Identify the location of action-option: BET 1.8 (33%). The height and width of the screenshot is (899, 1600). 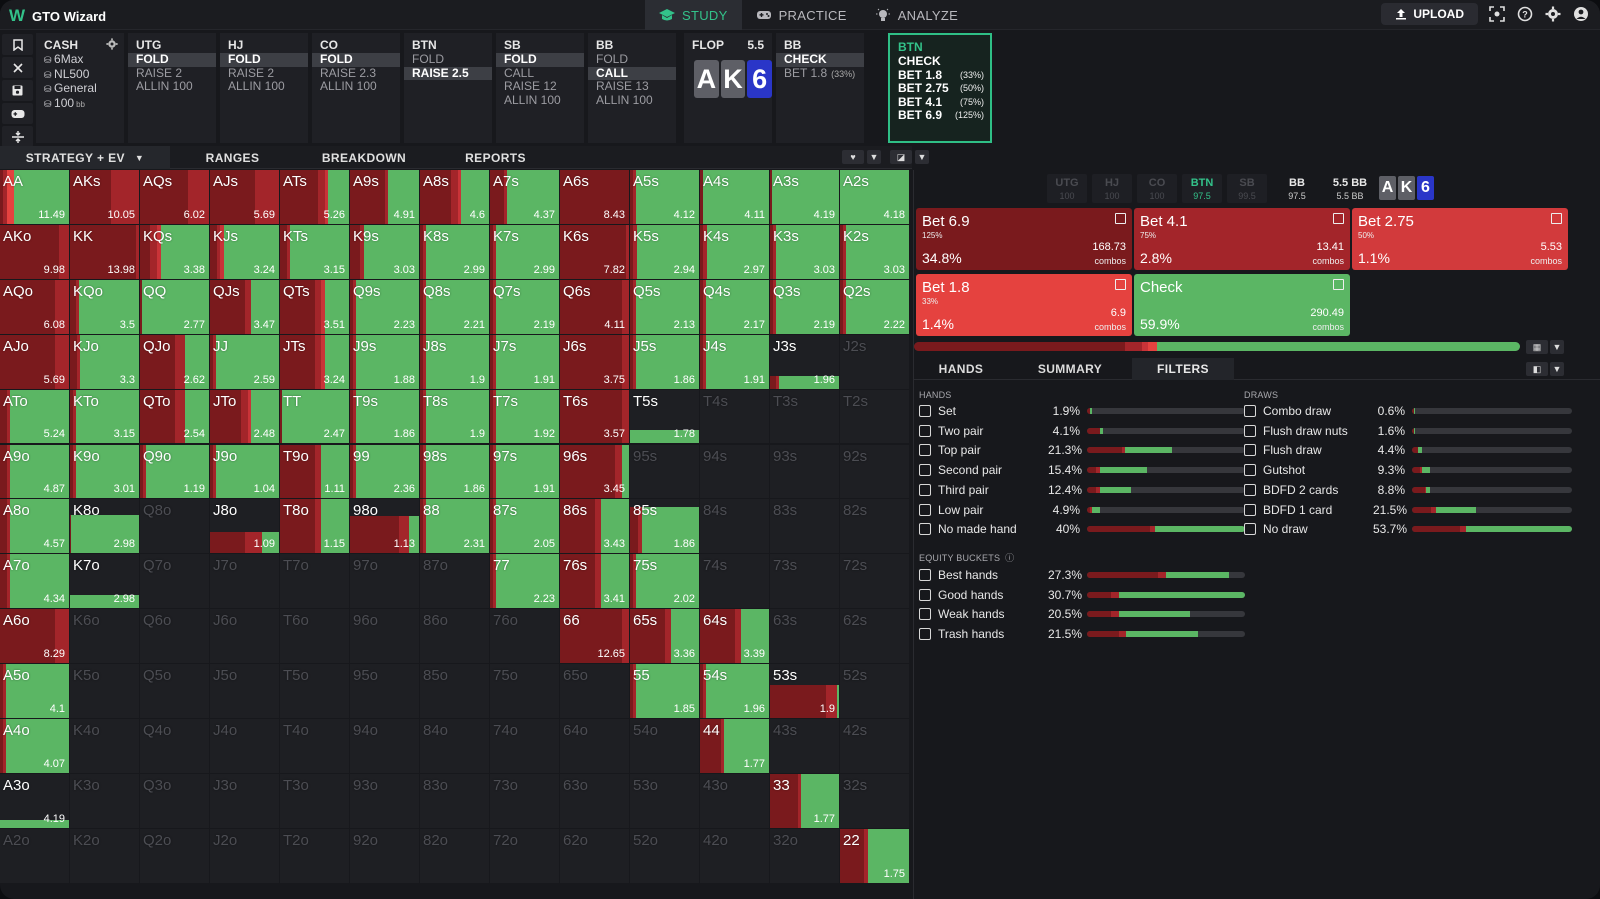
(820, 74).